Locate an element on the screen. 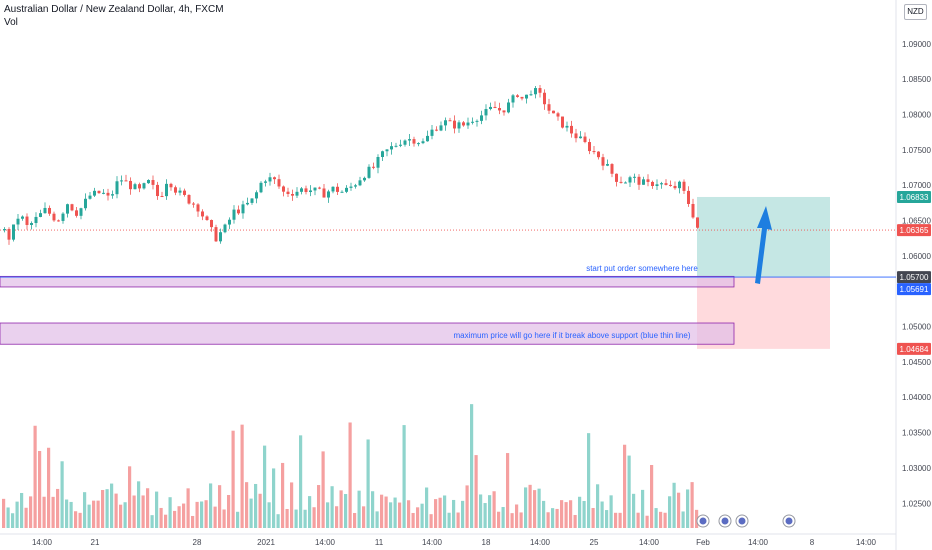 This screenshot has width=932, height=550. support-price-label: 1.05691 is located at coordinates (914, 289).